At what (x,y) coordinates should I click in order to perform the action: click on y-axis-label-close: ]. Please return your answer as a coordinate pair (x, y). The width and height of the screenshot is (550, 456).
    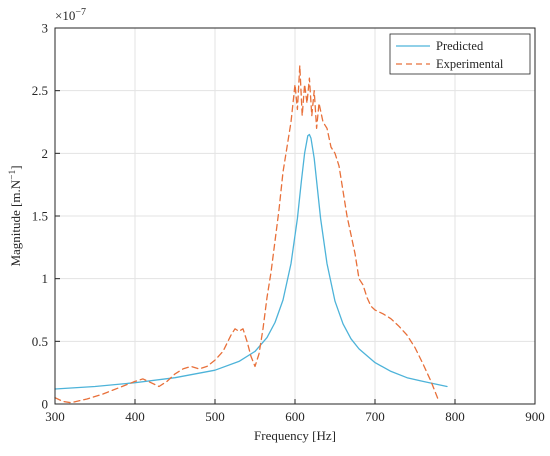
    Looking at the image, I should click on (15, 167).